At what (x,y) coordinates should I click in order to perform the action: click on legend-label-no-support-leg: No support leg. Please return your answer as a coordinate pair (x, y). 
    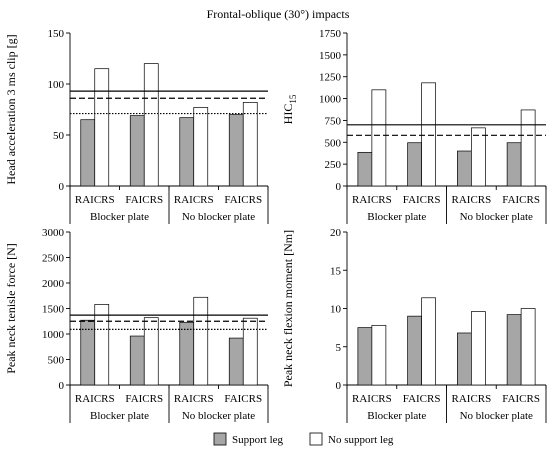
    Looking at the image, I should click on (361, 440).